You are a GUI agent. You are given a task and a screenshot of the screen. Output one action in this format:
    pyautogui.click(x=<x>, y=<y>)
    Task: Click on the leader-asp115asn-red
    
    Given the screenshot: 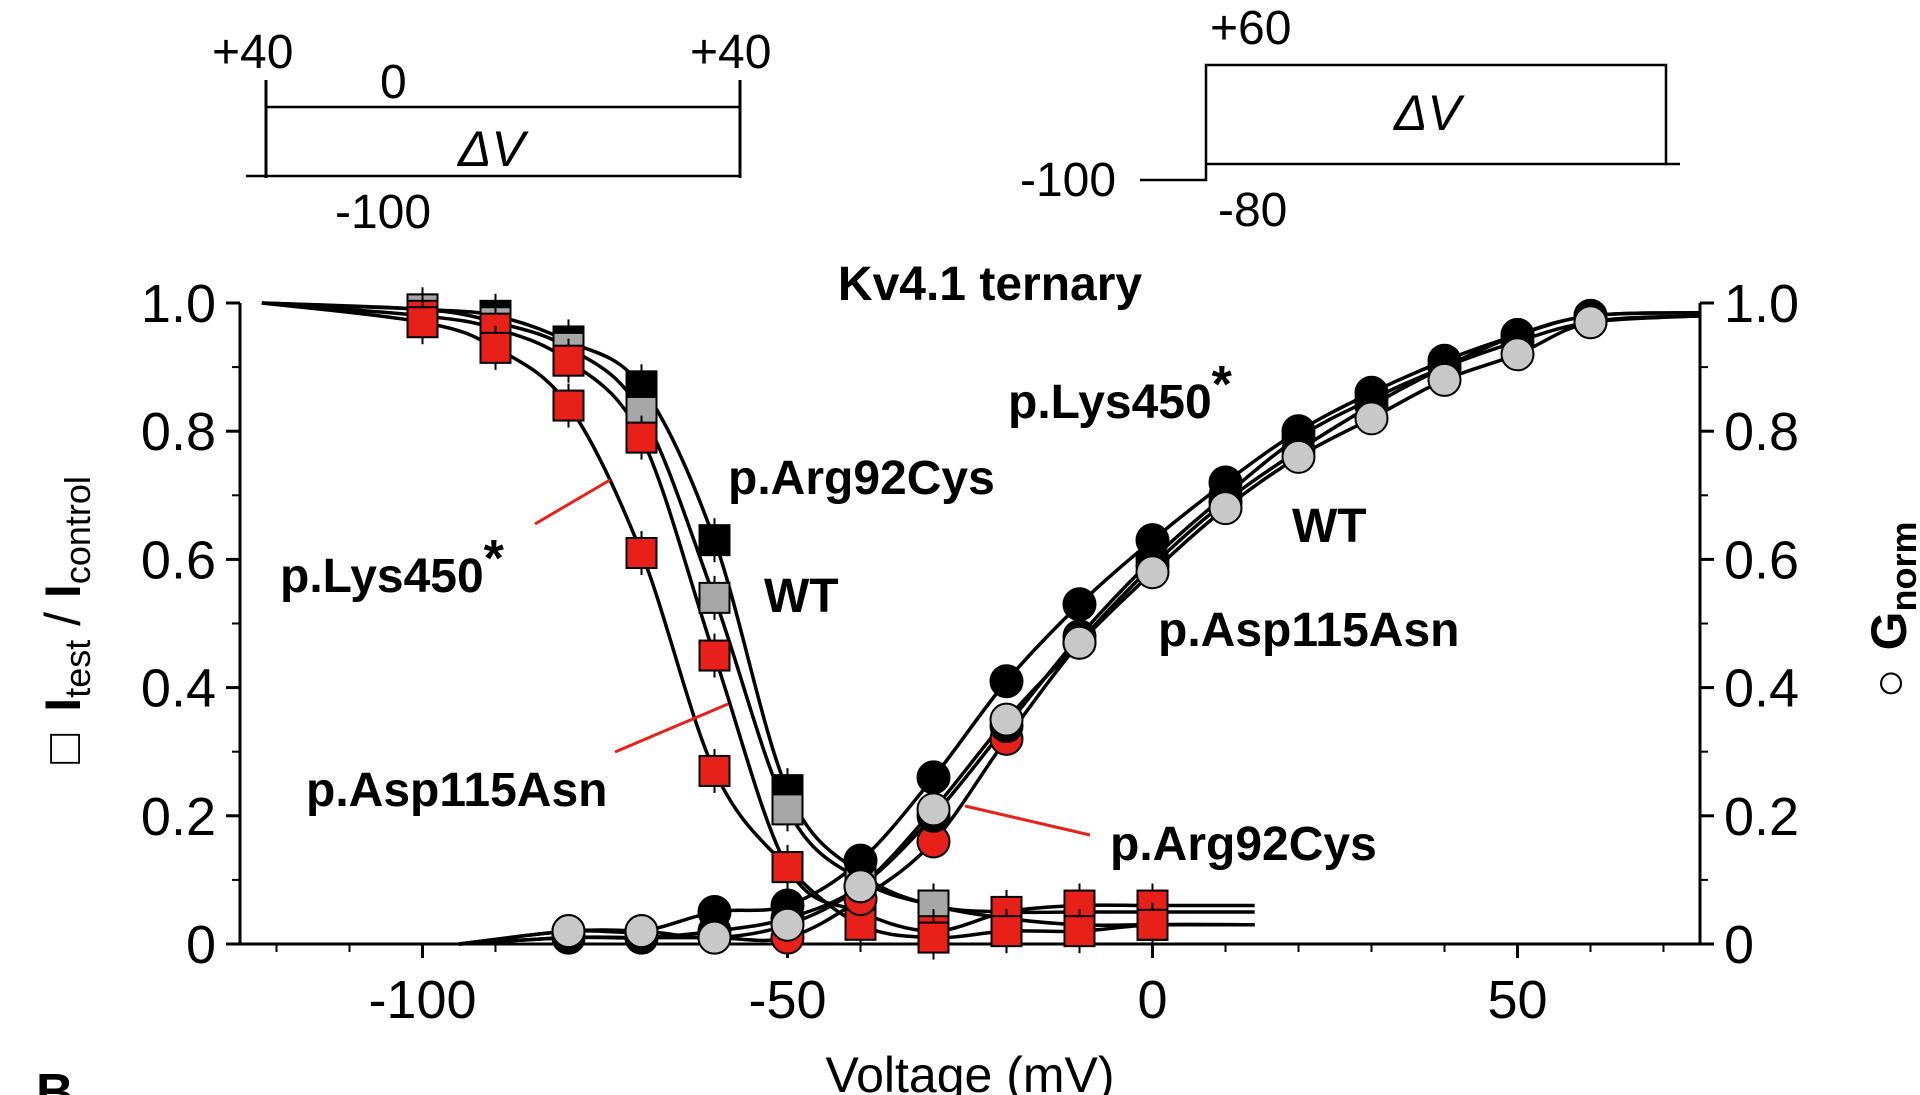 What is the action you would take?
    pyautogui.click(x=671, y=728)
    